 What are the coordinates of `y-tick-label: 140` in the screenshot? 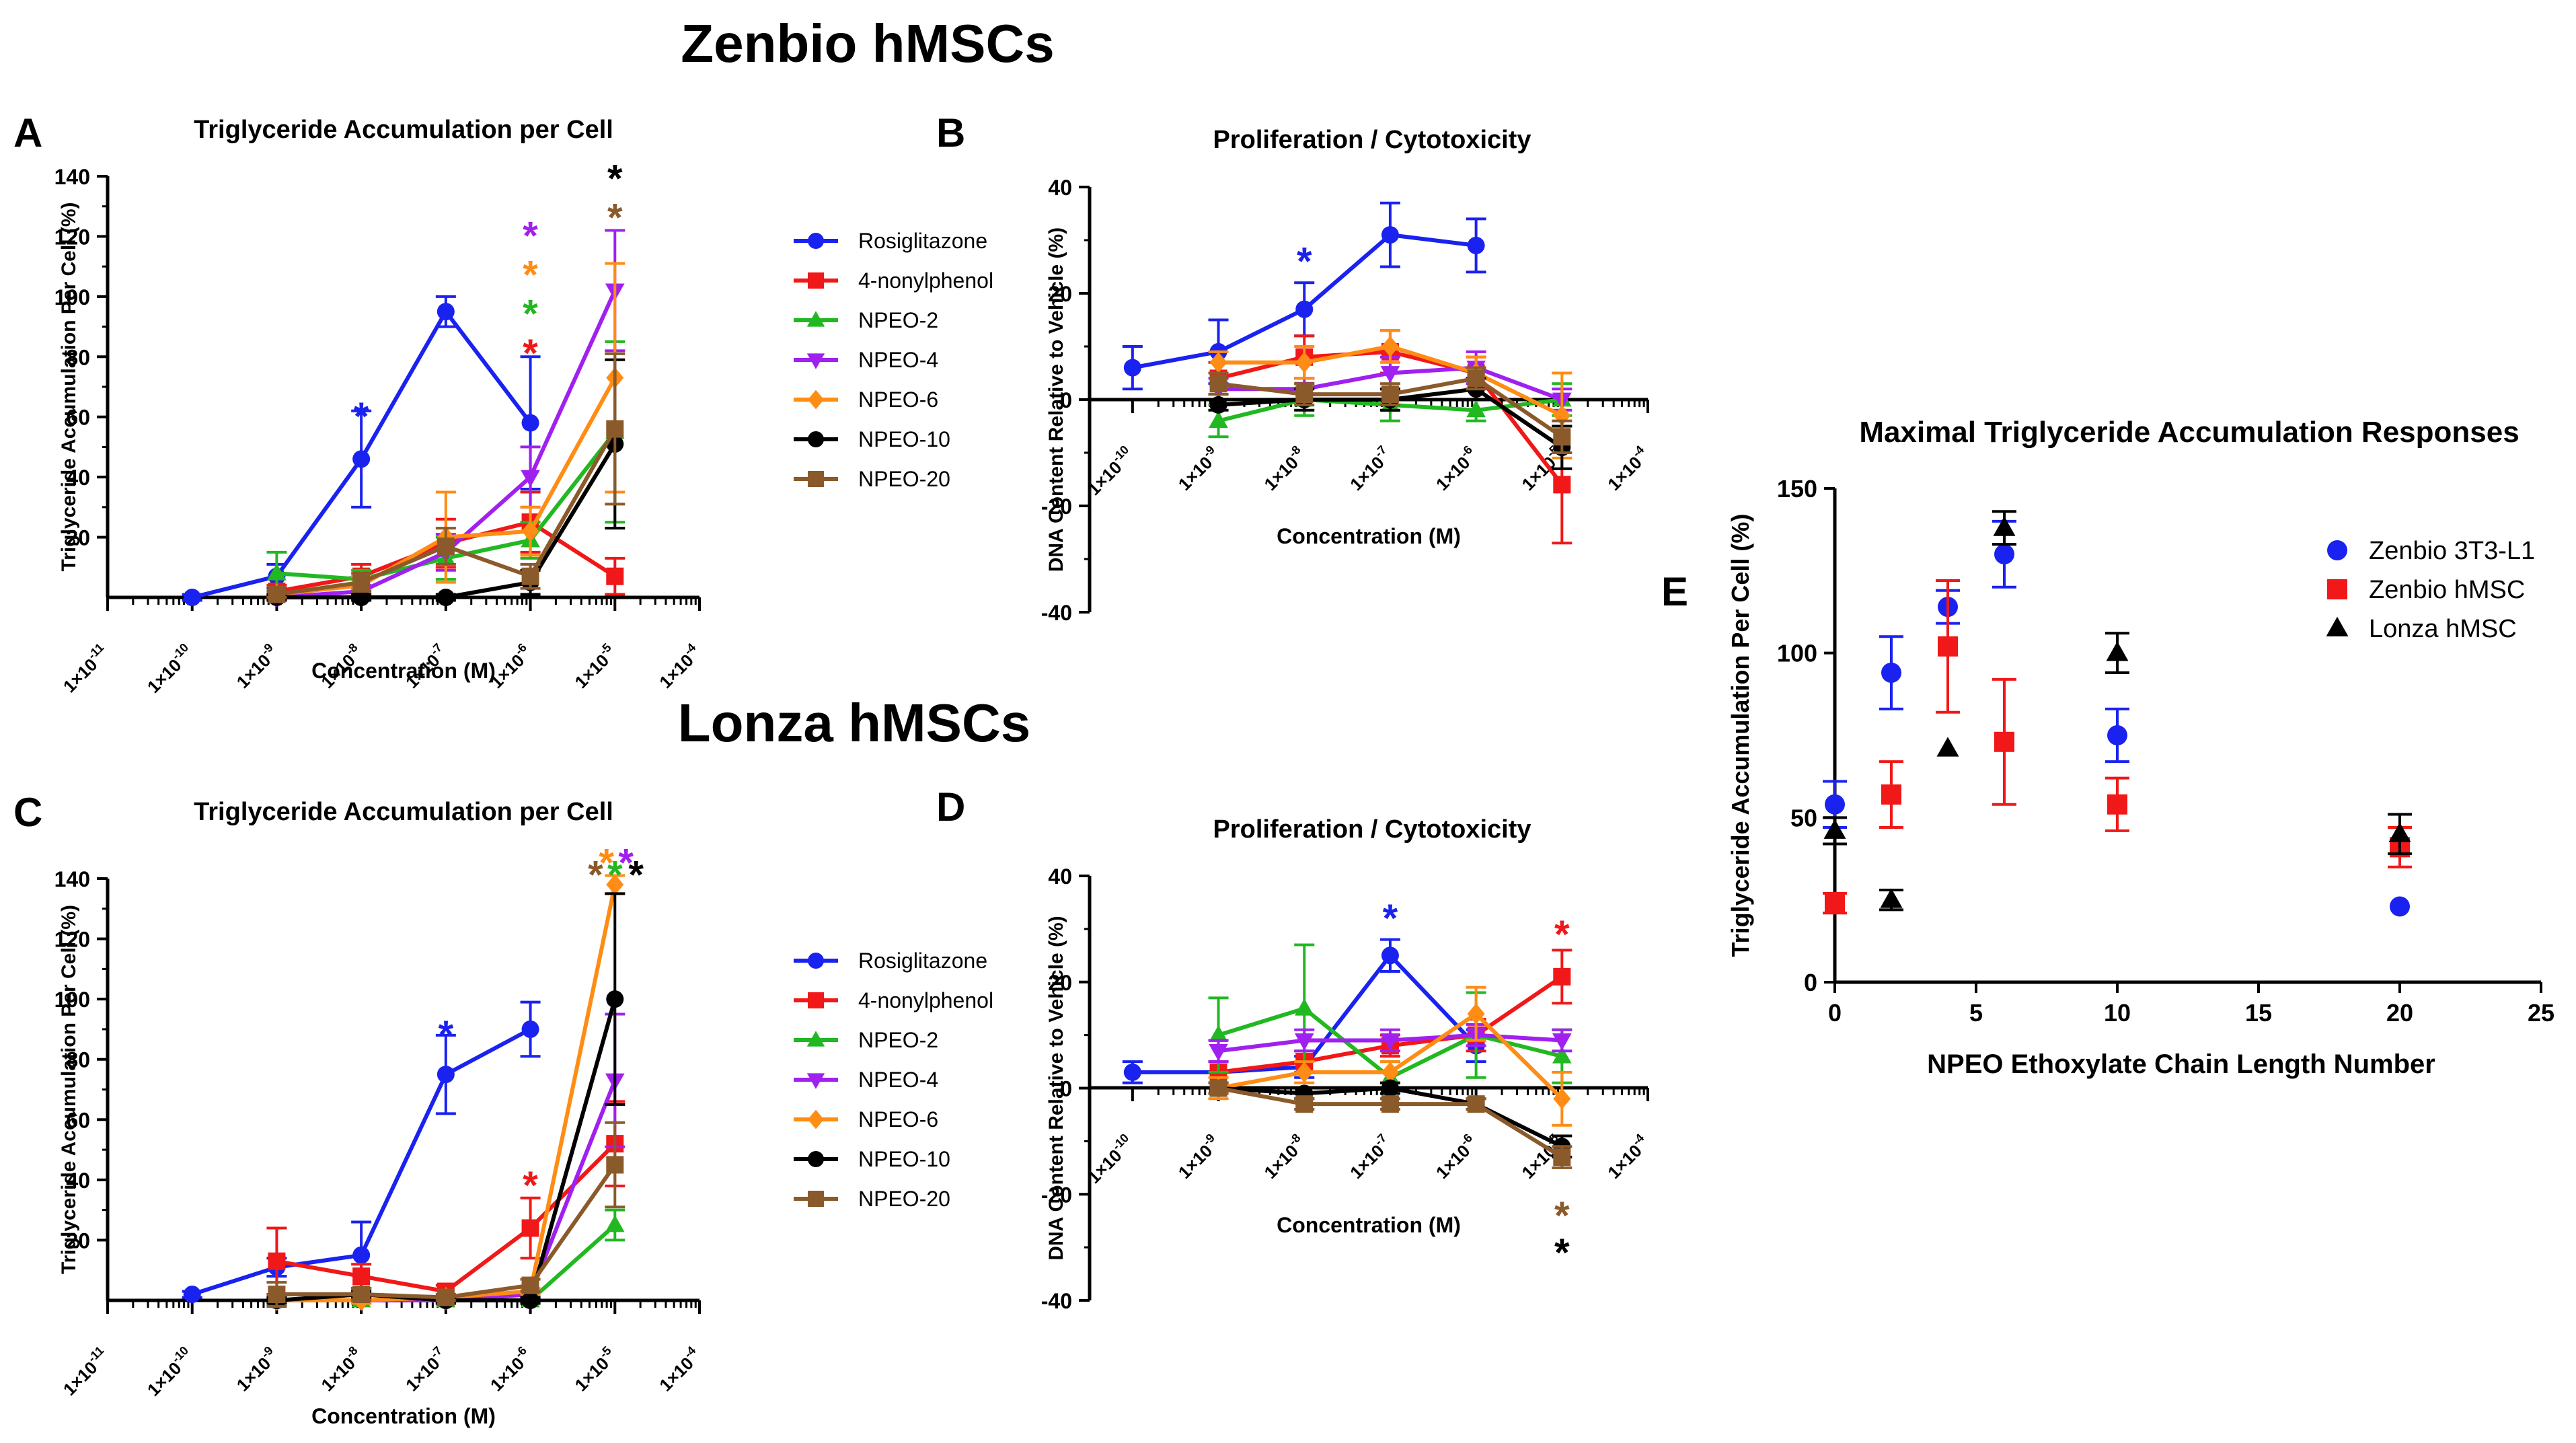 It's located at (72, 177).